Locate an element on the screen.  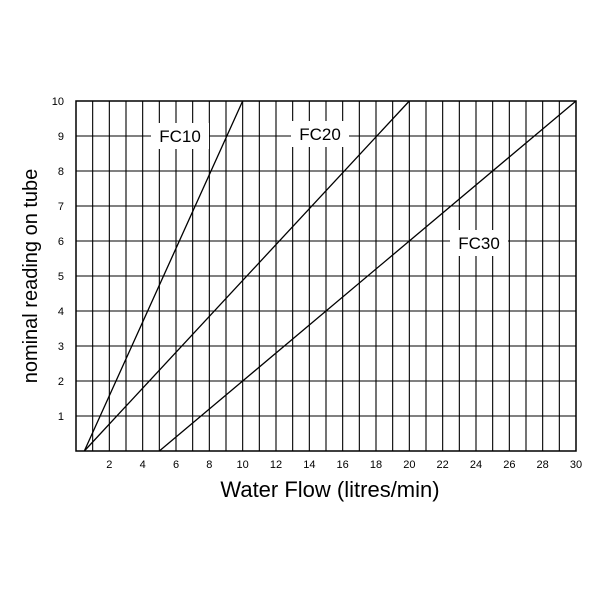
x-tick-label: 22 is located at coordinates (443, 465).